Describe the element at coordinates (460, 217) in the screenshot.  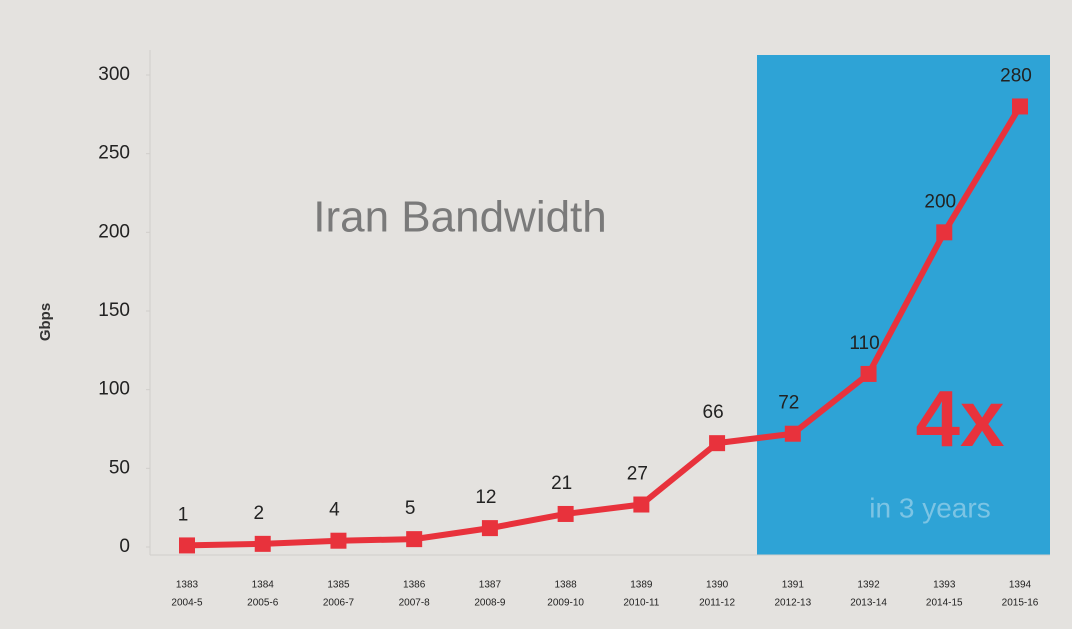
I see `chart-title: Iran Bandwidth` at that location.